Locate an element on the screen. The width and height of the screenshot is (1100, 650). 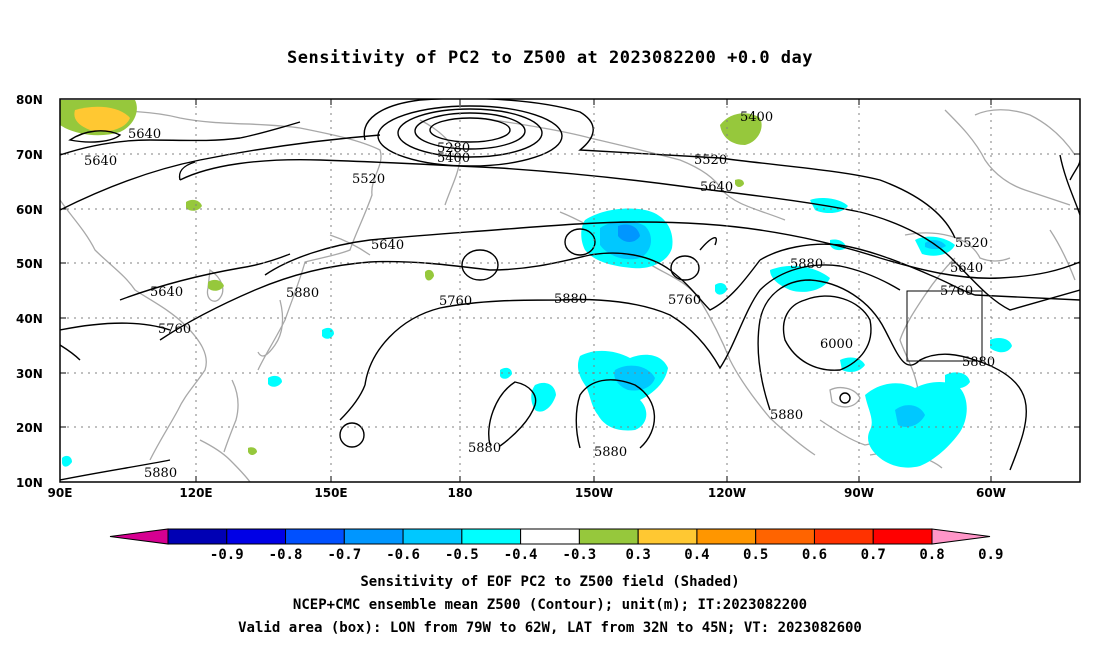
color-bar-label: -0.6 is located at coordinates (403, 555).